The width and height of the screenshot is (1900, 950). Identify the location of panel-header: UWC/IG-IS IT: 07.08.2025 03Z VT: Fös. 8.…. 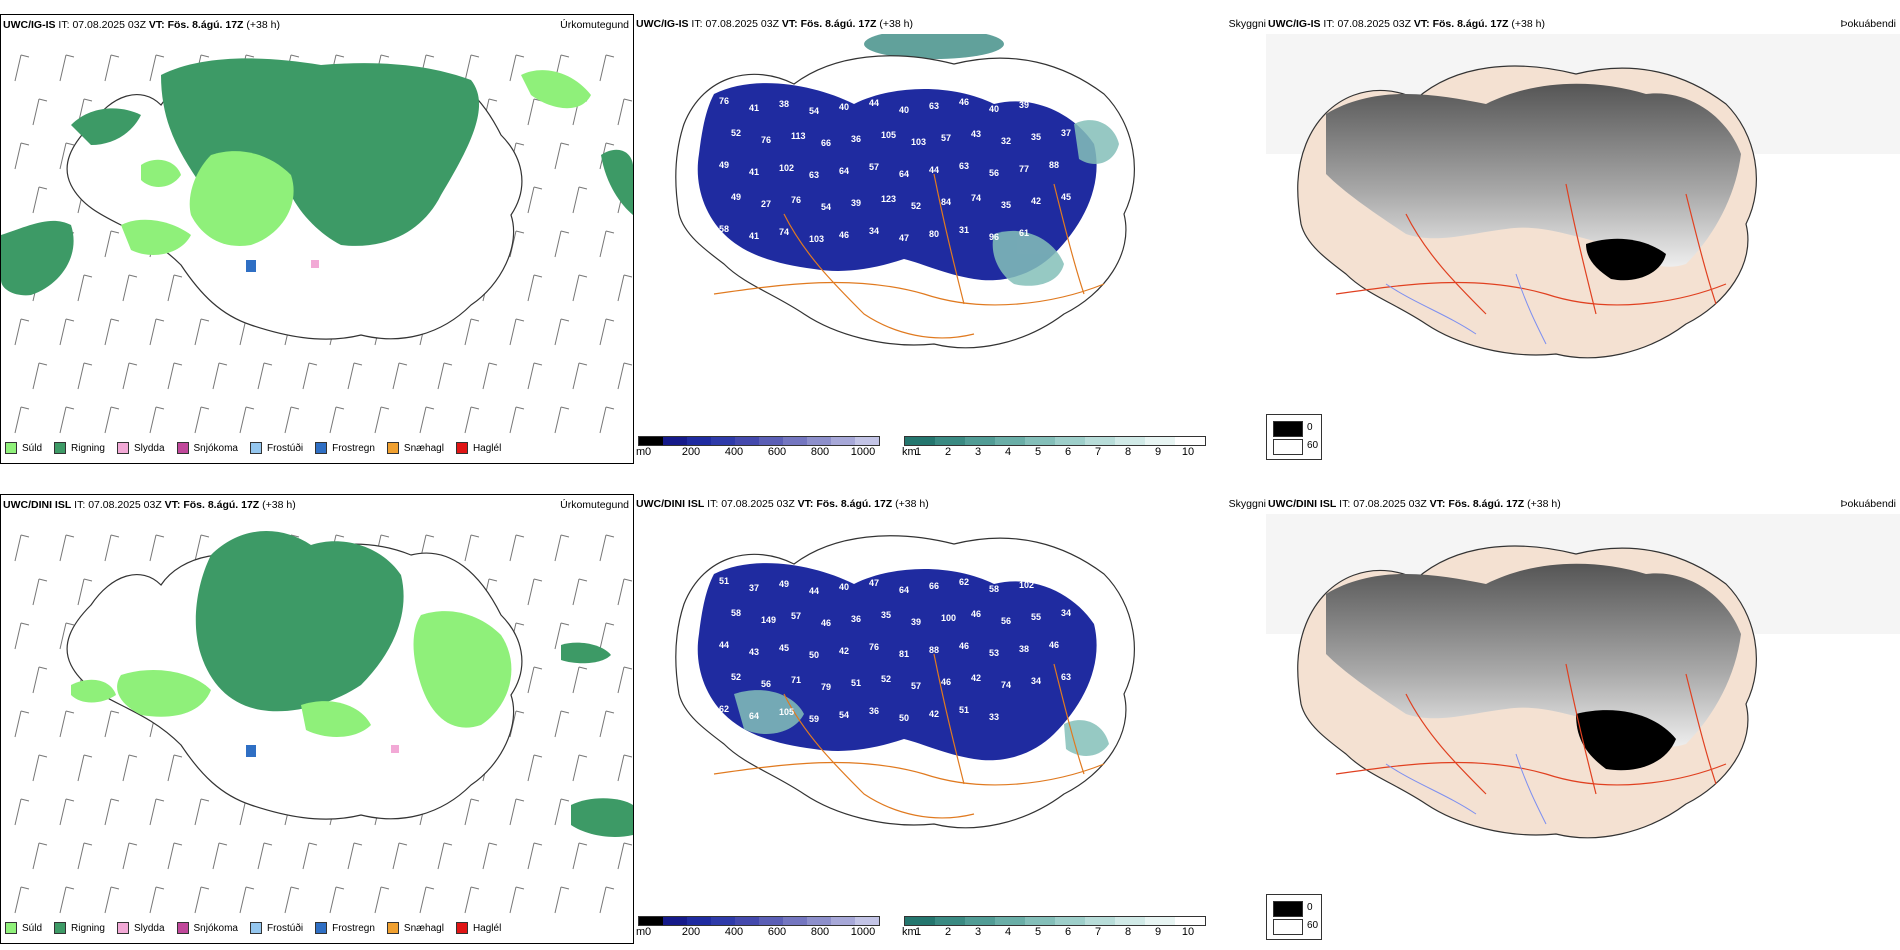
(1583, 24).